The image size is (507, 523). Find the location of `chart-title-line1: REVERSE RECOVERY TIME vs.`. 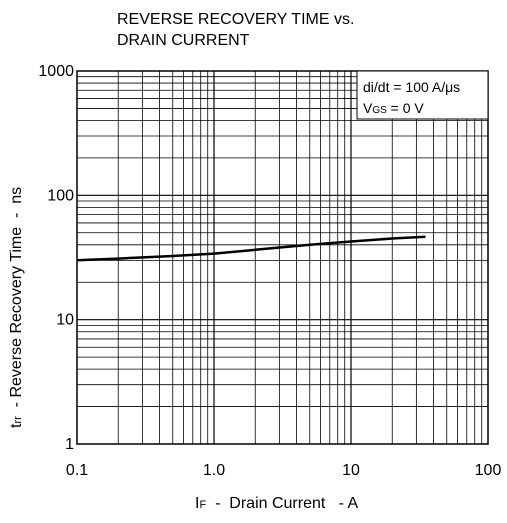

chart-title-line1: REVERSE RECOVERY TIME vs. is located at coordinates (235, 19).